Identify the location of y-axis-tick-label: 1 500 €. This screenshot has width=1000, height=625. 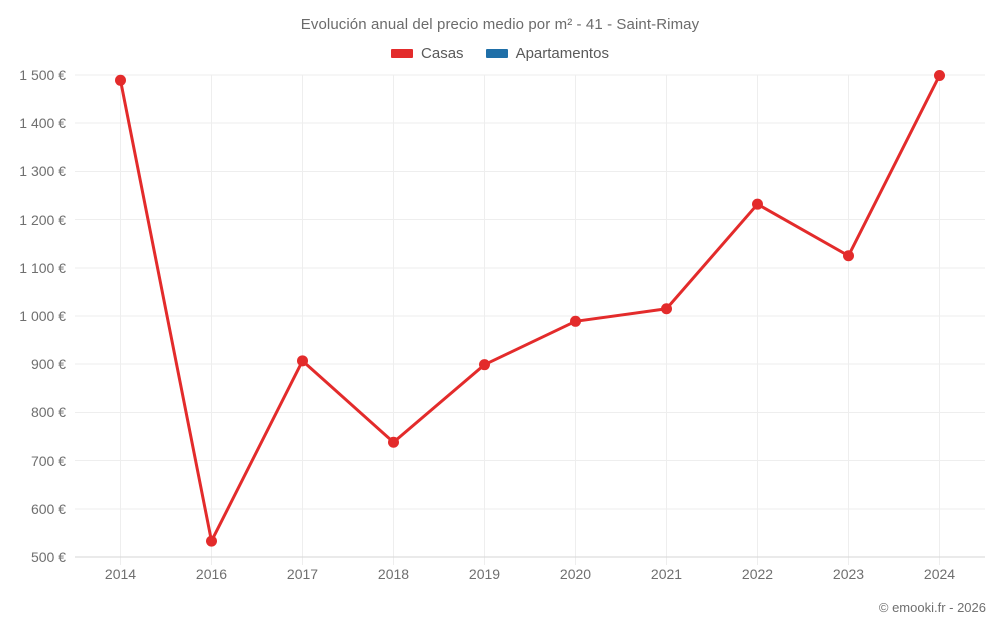
(42, 75).